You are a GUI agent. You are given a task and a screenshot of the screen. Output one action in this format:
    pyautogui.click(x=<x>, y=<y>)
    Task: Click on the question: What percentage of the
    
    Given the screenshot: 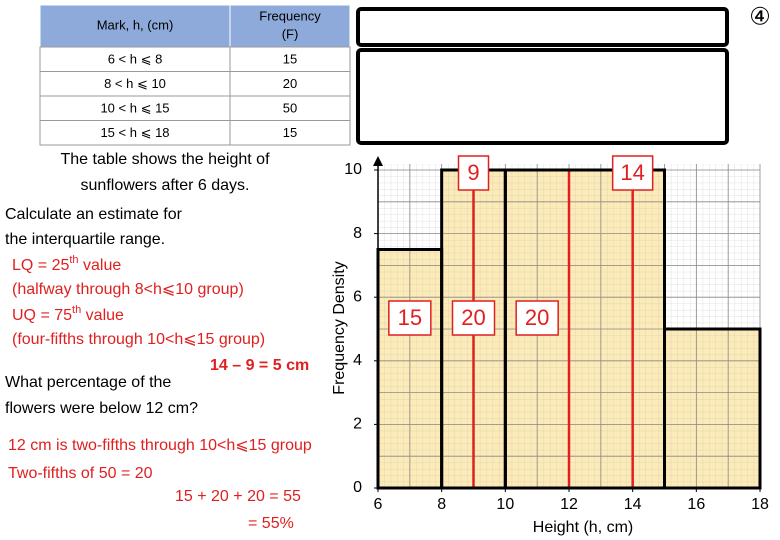 What is the action you would take?
    pyautogui.click(x=88, y=382)
    